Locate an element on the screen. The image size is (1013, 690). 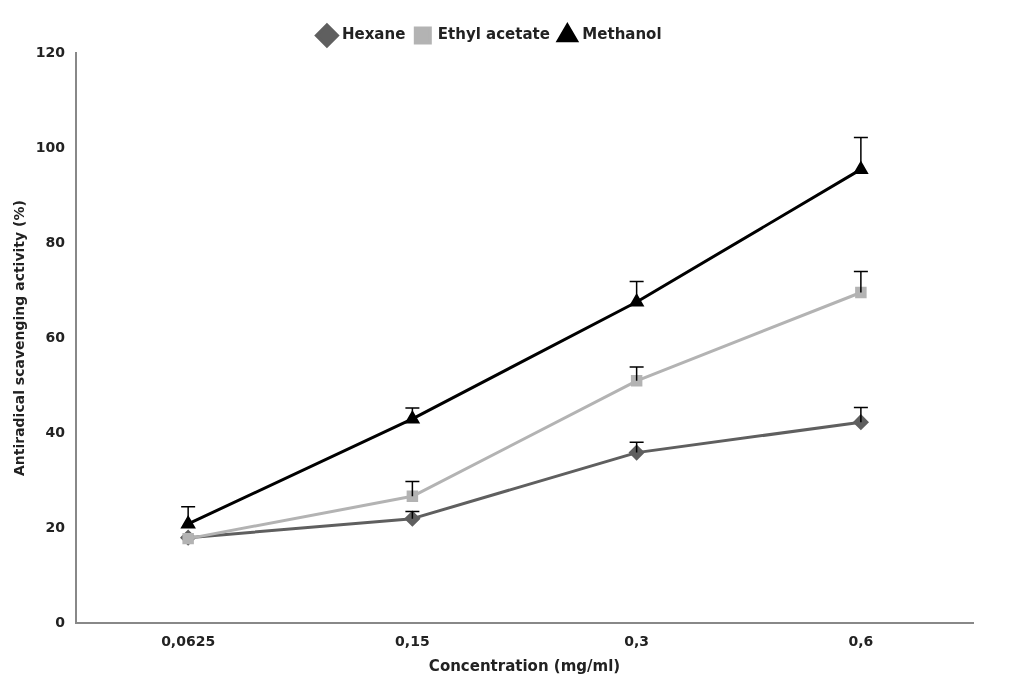
x-axis-title: Concentration (mg/ml) is located at coordinates (524, 665).